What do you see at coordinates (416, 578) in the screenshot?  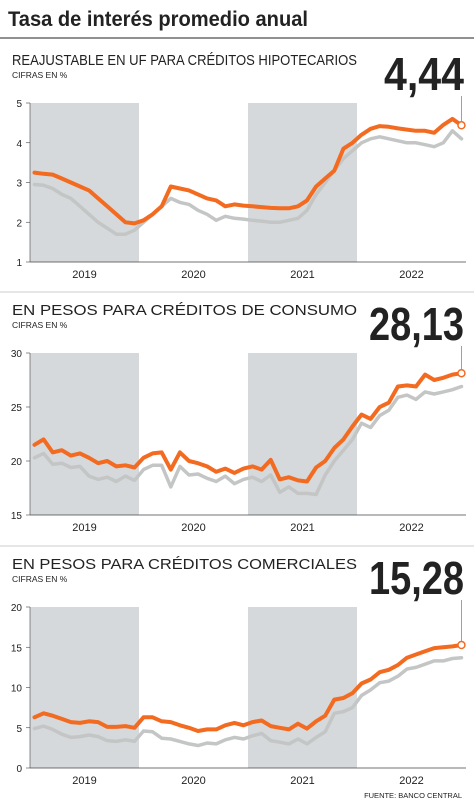 I see `highlight-value: 15,28` at bounding box center [416, 578].